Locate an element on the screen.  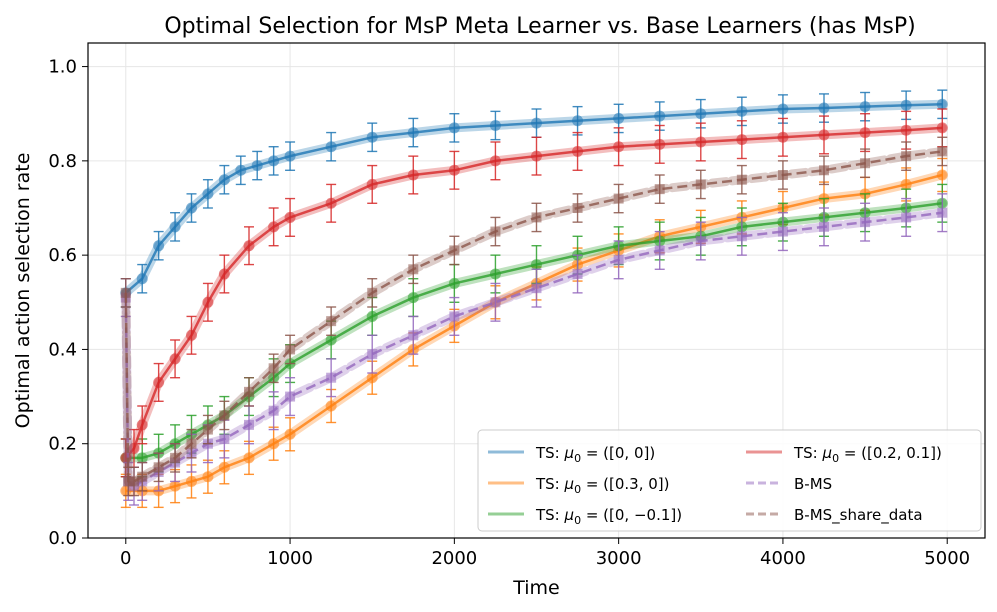
x-axis-label: Time is located at coordinates (536, 588).